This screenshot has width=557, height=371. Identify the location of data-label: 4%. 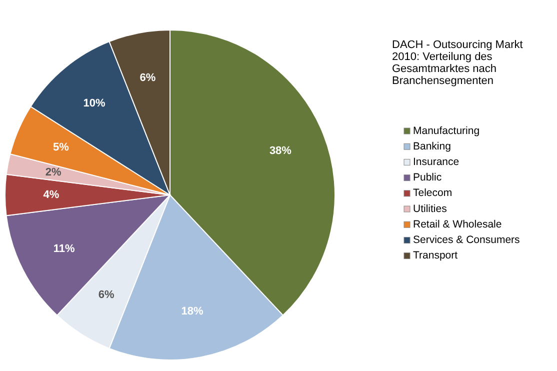
(51, 194).